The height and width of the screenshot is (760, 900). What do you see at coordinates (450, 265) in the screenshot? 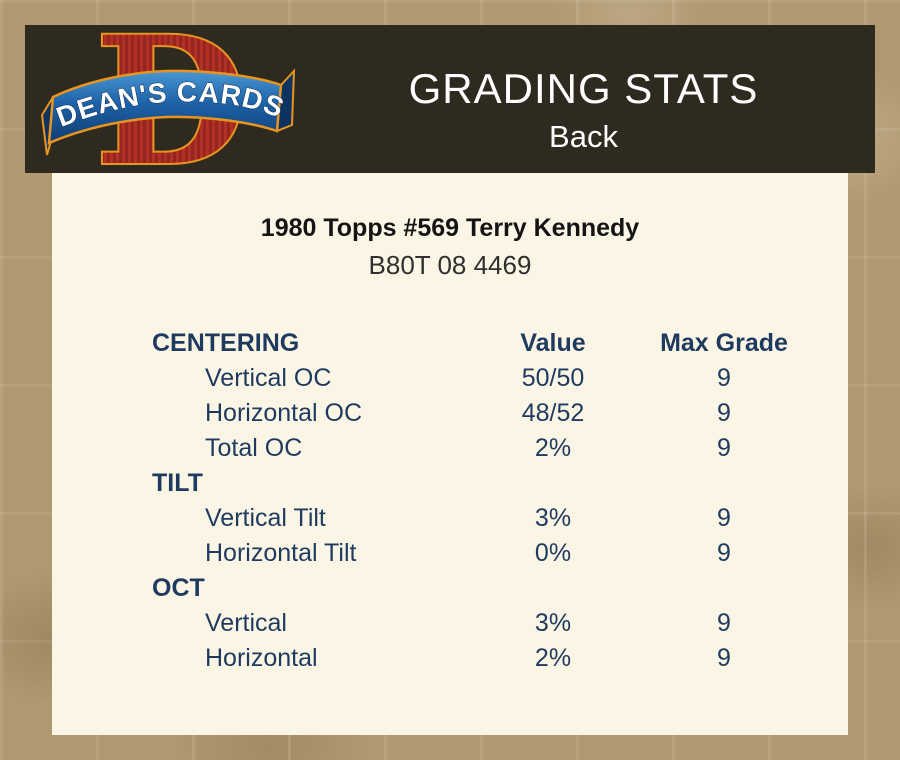
I see `card-serial-number: B80T 08 4469` at bounding box center [450, 265].